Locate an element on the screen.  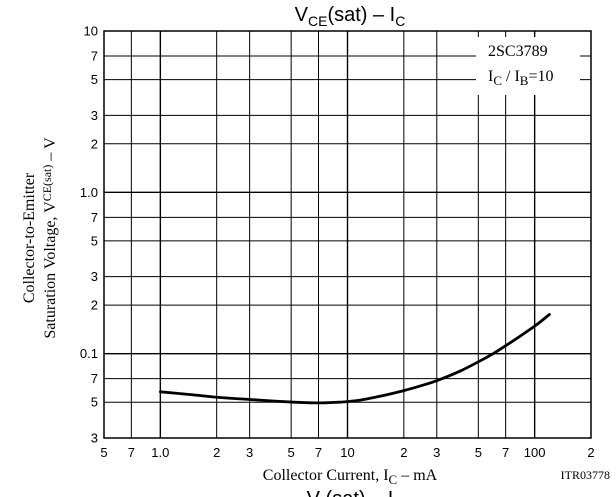
cond-tail: =10 is located at coordinates (540, 76).